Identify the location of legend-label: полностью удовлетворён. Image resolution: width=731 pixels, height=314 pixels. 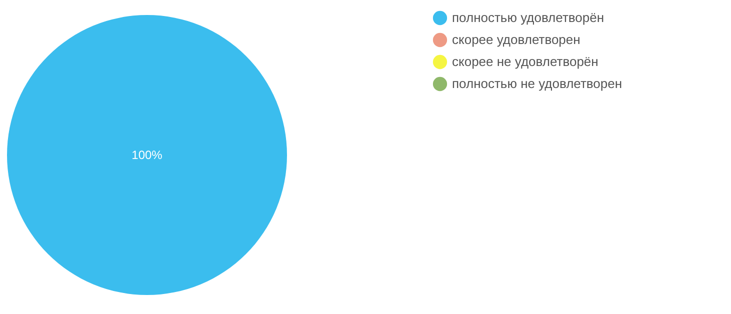
(528, 17).